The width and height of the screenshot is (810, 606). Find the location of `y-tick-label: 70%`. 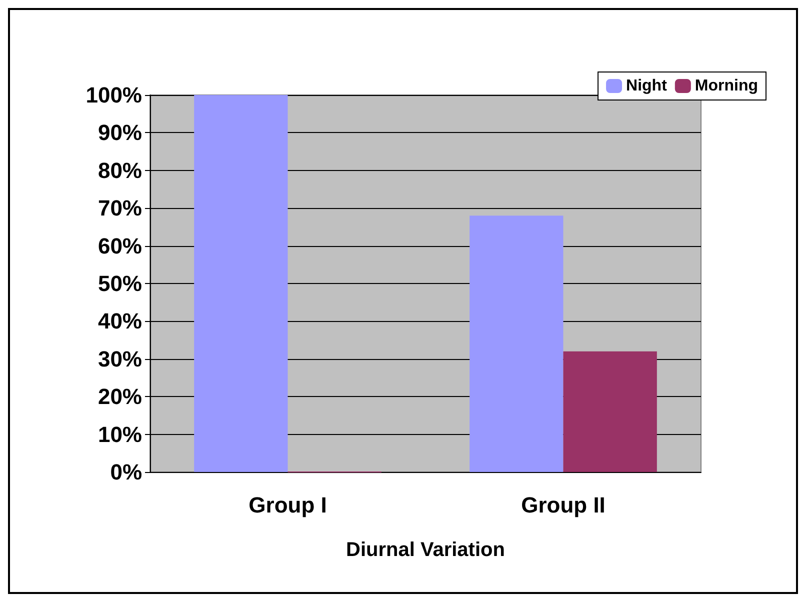

y-tick-label: 70% is located at coordinates (120, 208).